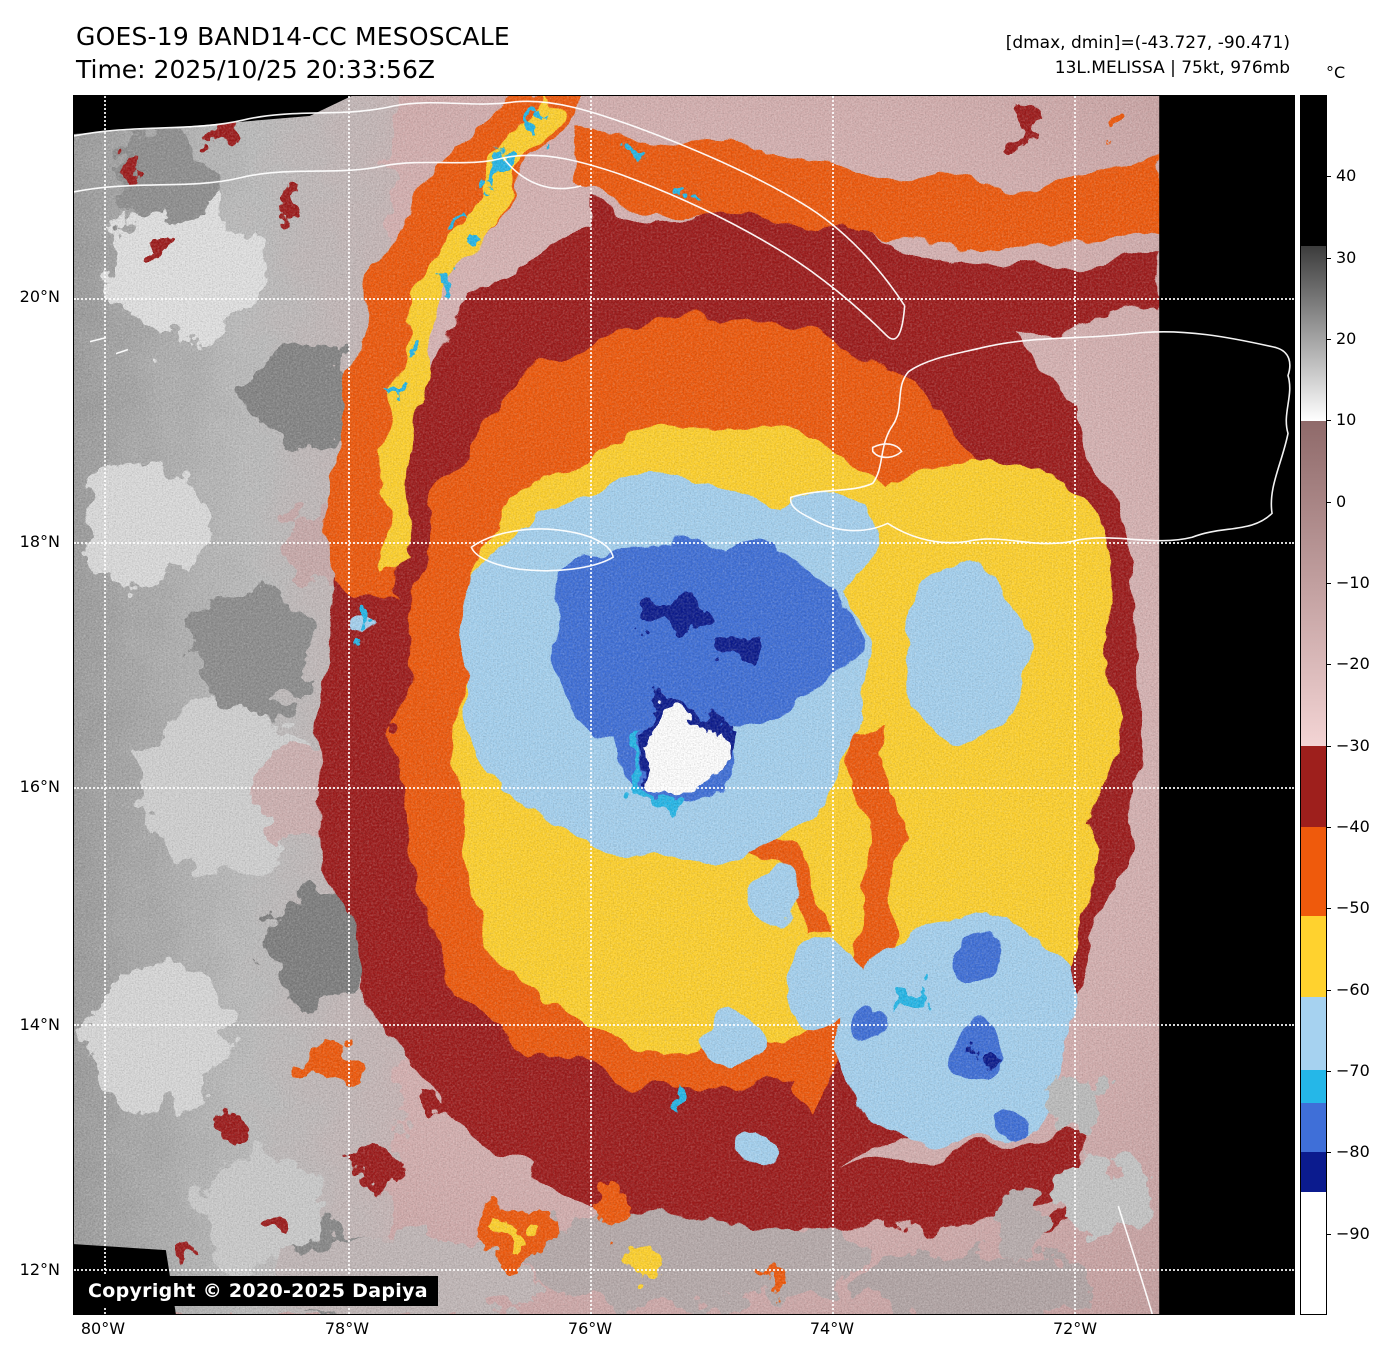  I want to click on colorbar-tick-label: −20, so click(1353, 664).